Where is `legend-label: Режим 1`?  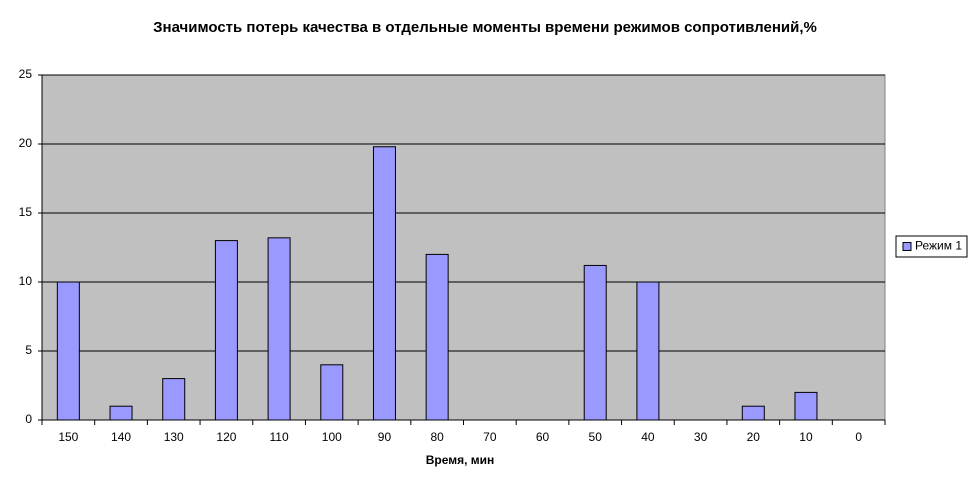 legend-label: Режим 1 is located at coordinates (938, 246).